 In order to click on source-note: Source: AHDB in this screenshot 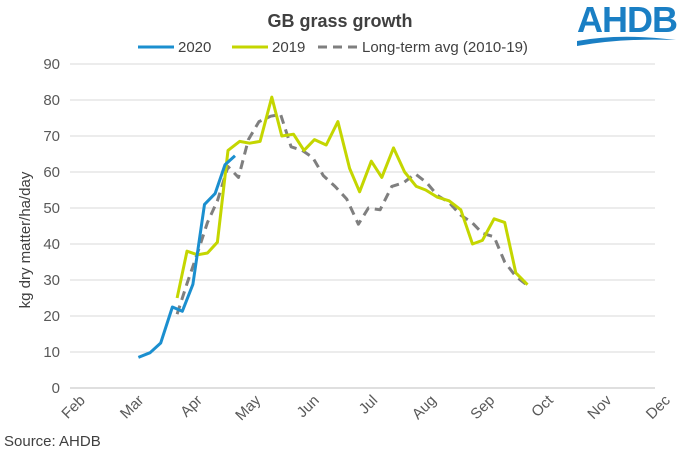, I will do `click(52, 441)`.